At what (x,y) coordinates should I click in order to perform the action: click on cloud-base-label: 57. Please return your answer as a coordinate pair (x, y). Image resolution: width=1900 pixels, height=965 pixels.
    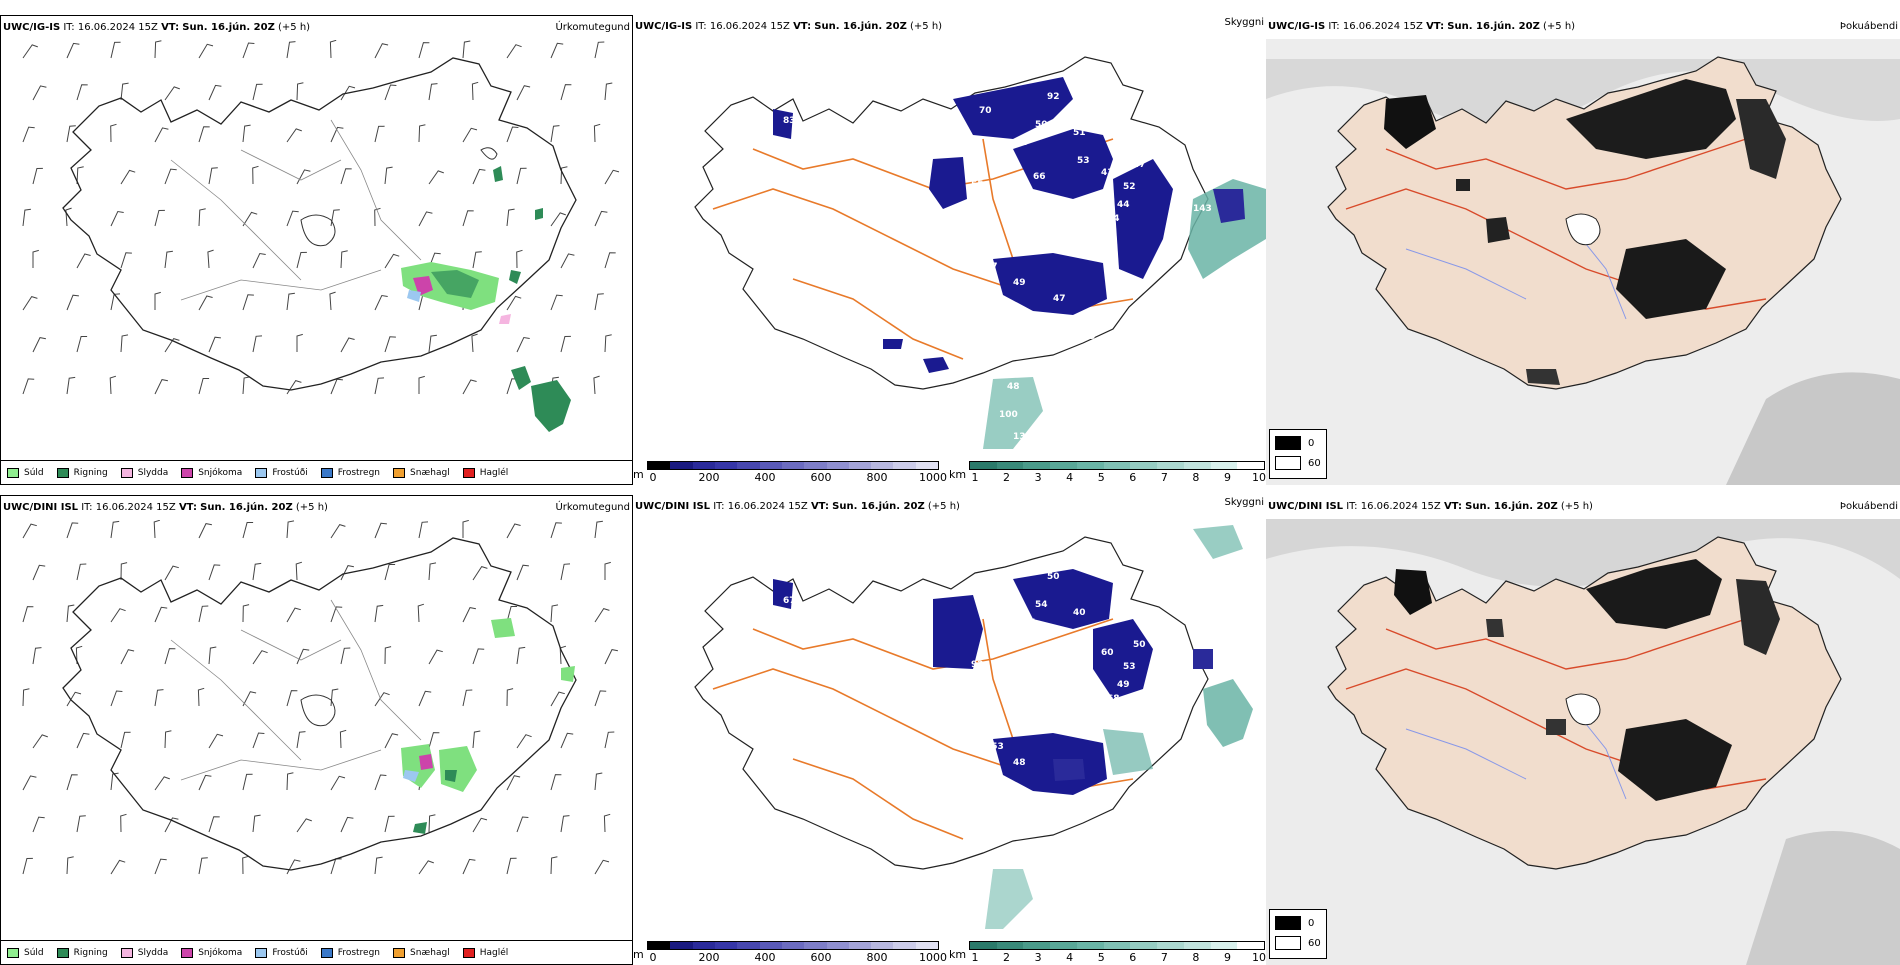
    Looking at the image, I should click on (1039, 657).